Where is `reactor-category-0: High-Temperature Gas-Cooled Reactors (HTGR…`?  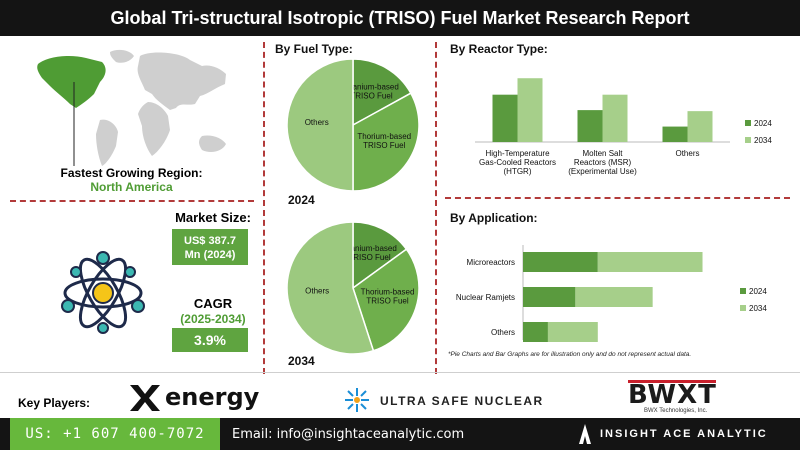 reactor-category-0: High-Temperature Gas-Cooled Reactors (HTGR… is located at coordinates (517, 162).